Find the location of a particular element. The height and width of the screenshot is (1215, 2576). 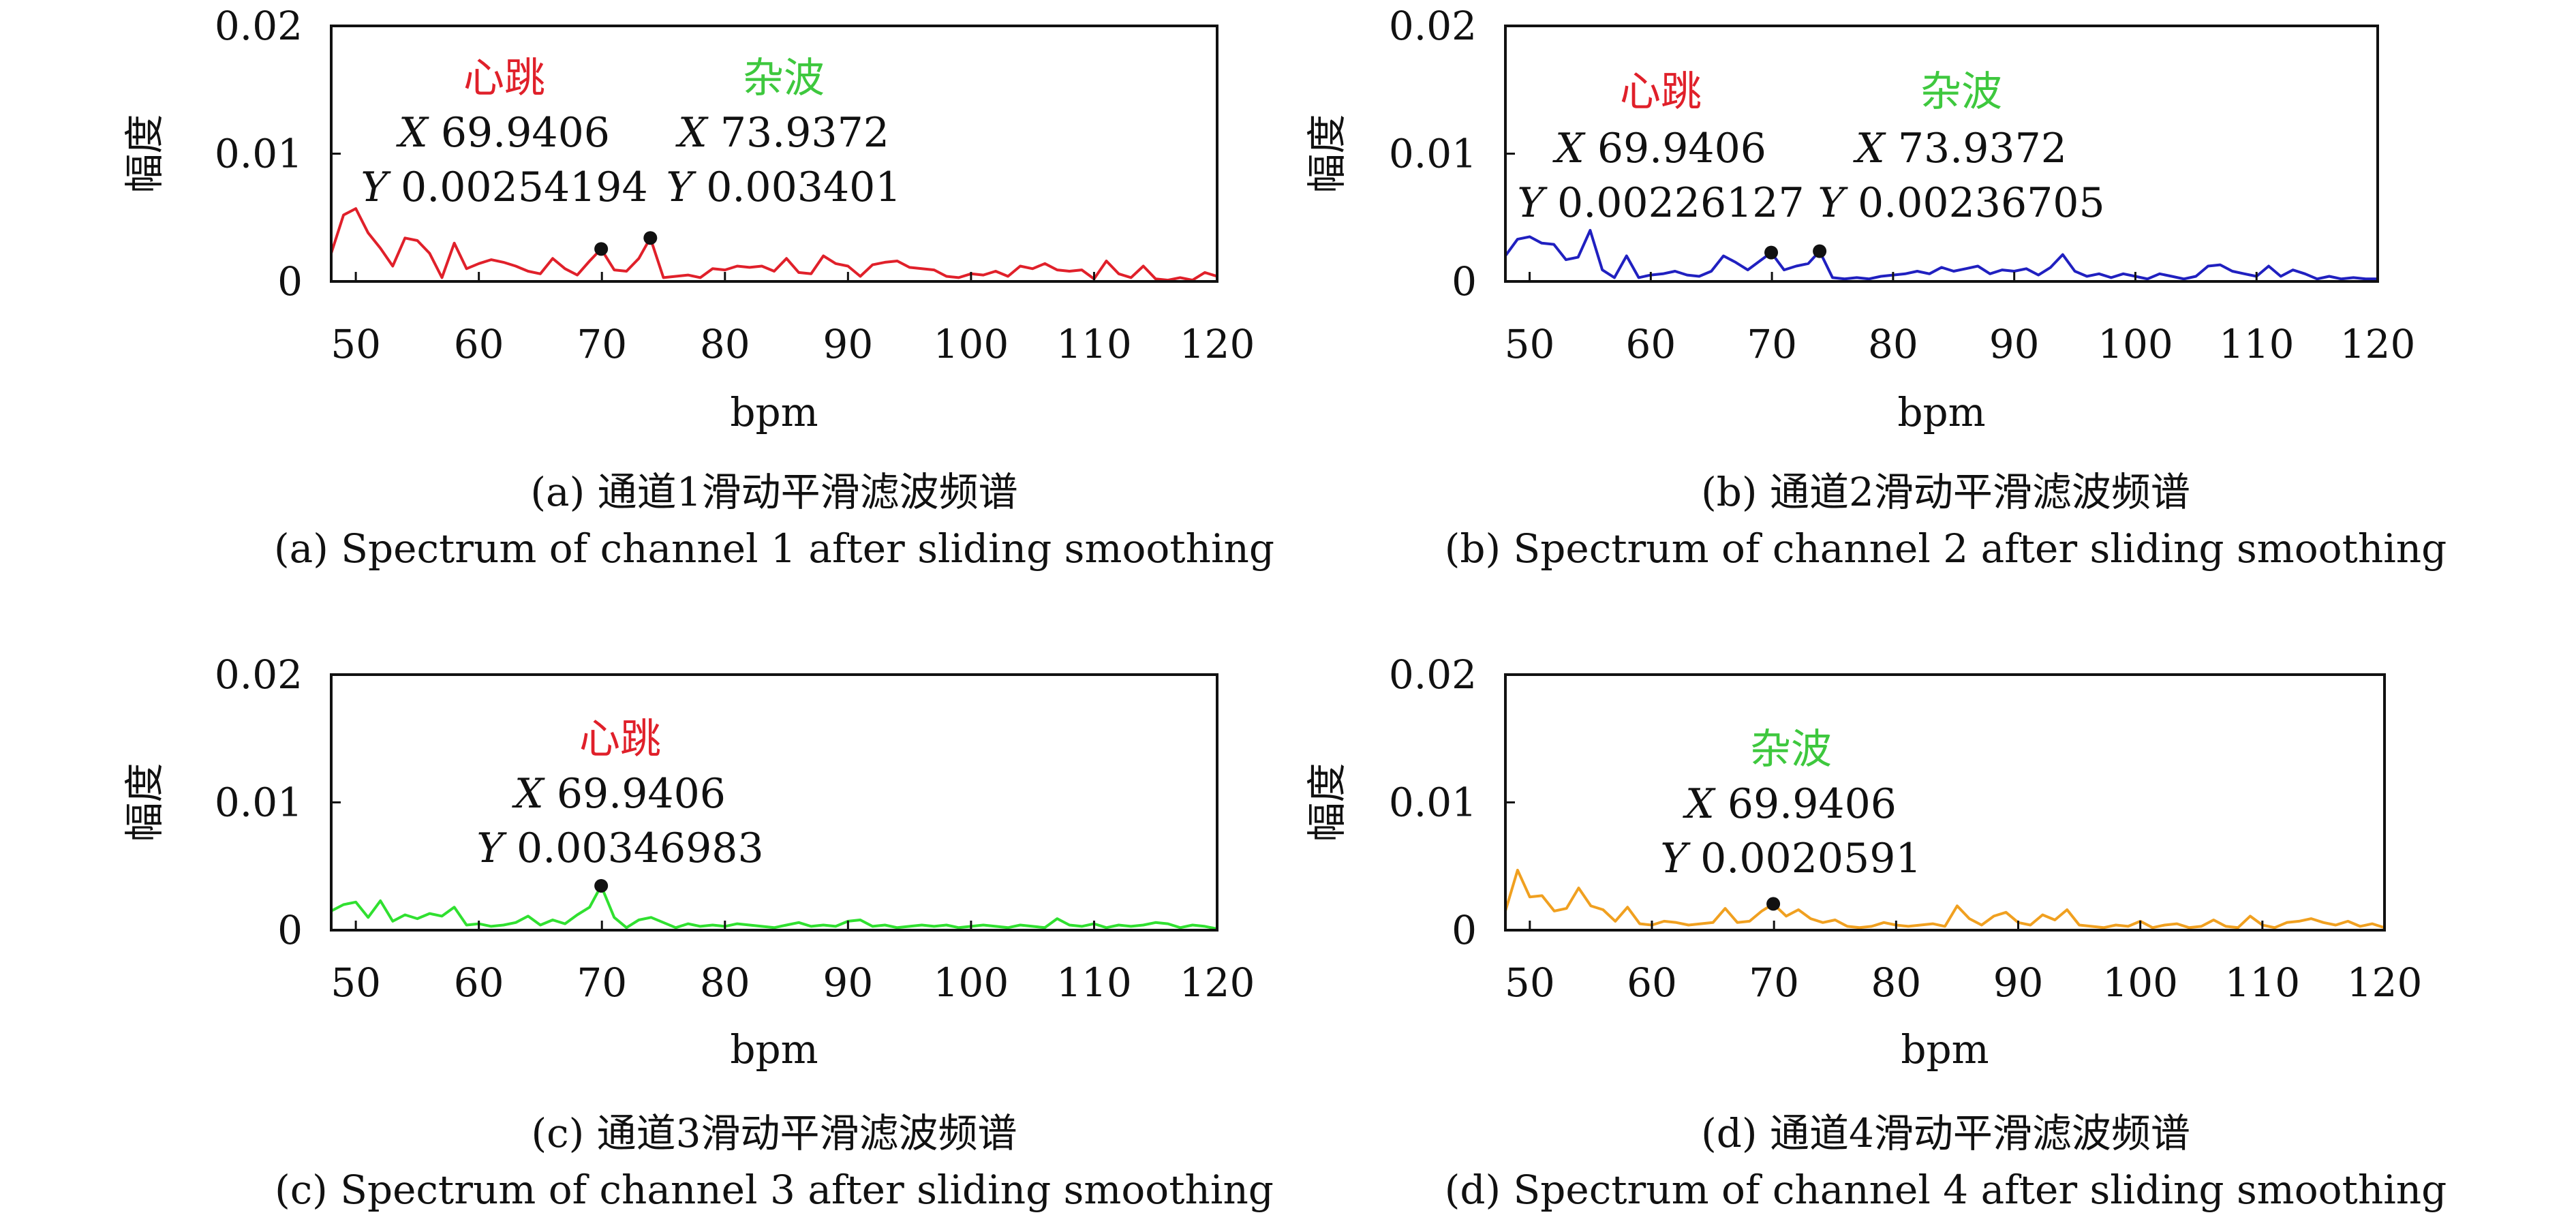

annotation-y-value: 0.00254194 is located at coordinates (524, 187).